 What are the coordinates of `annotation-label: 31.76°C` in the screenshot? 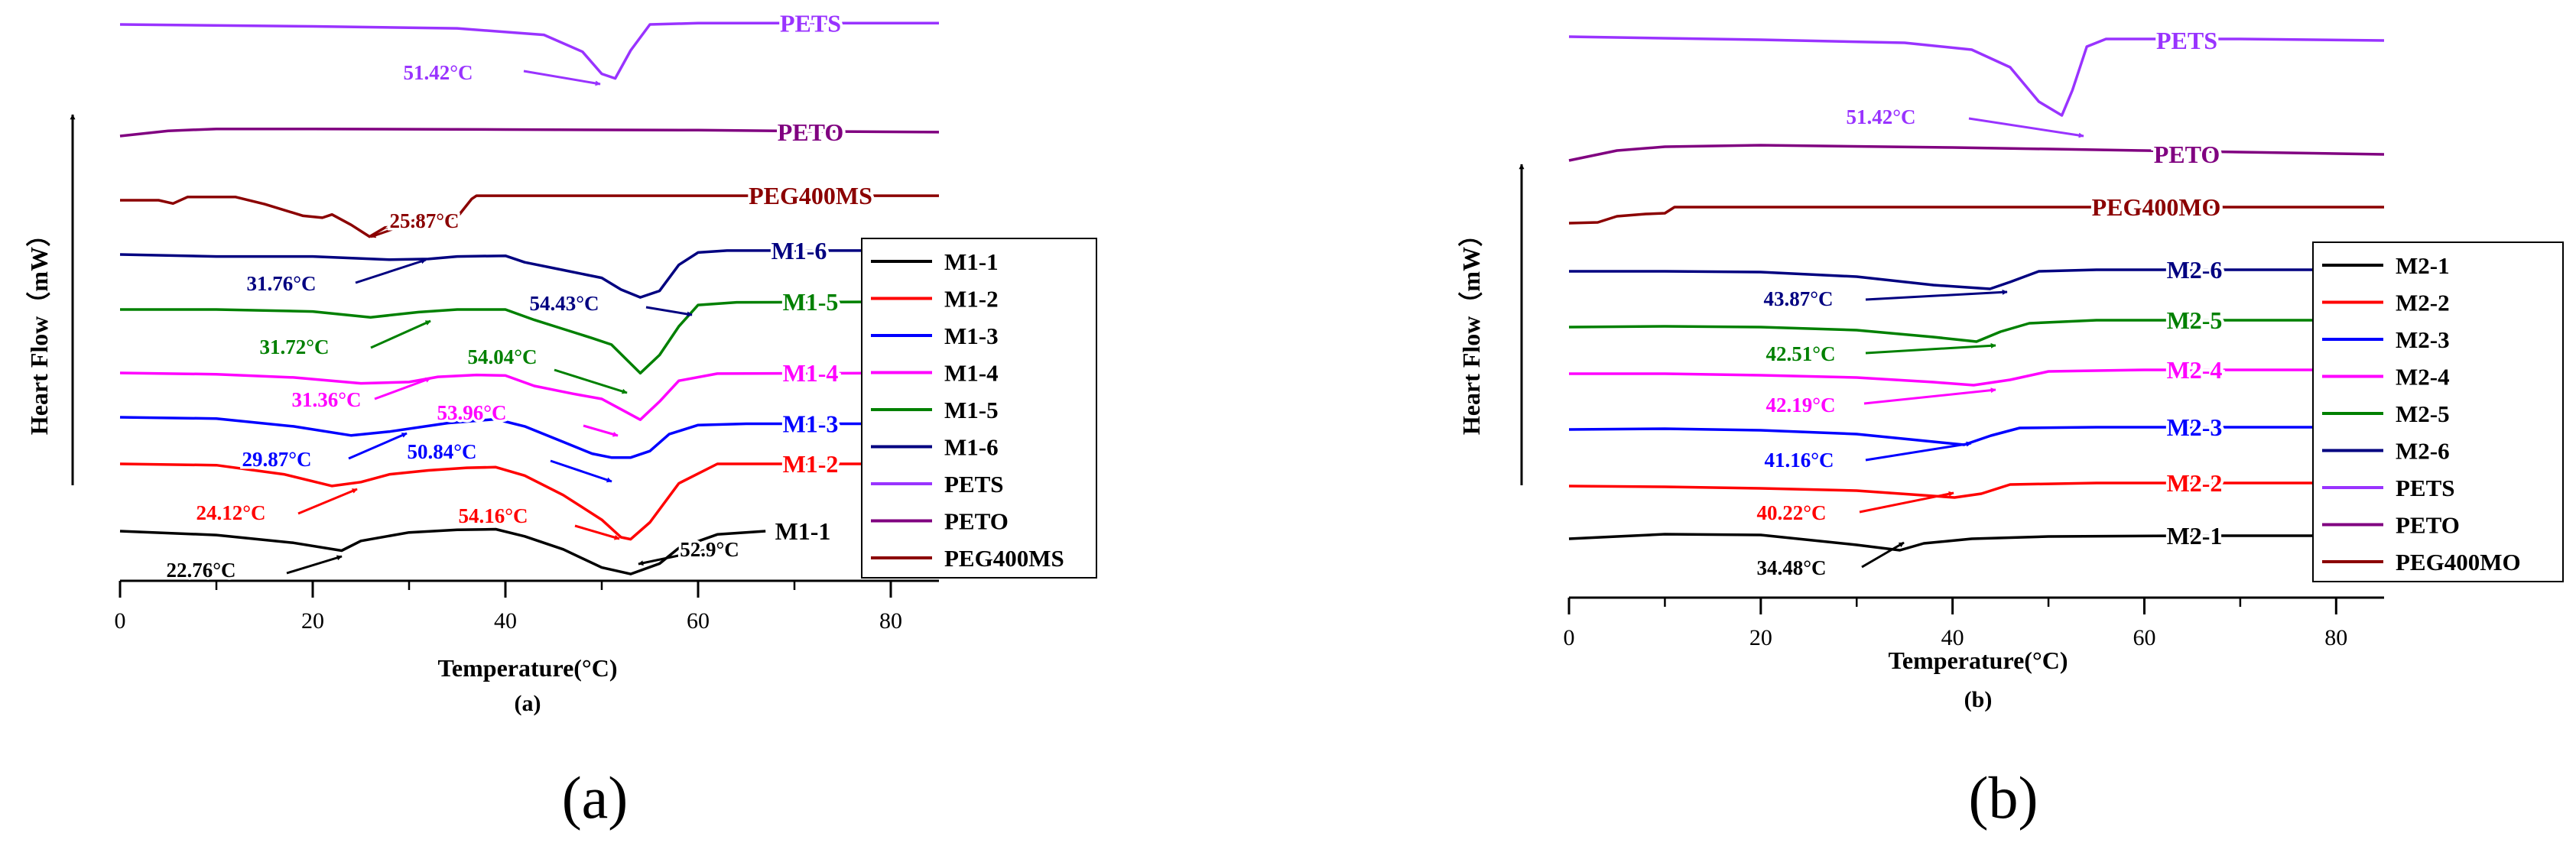 It's located at (281, 284).